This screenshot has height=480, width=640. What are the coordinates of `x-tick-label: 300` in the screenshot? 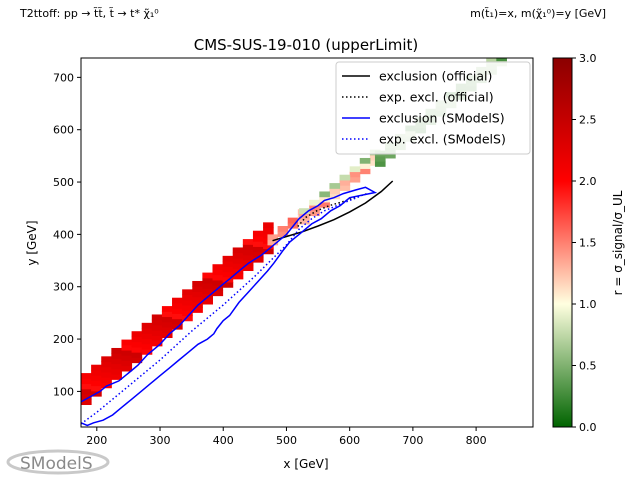 It's located at (160, 440).